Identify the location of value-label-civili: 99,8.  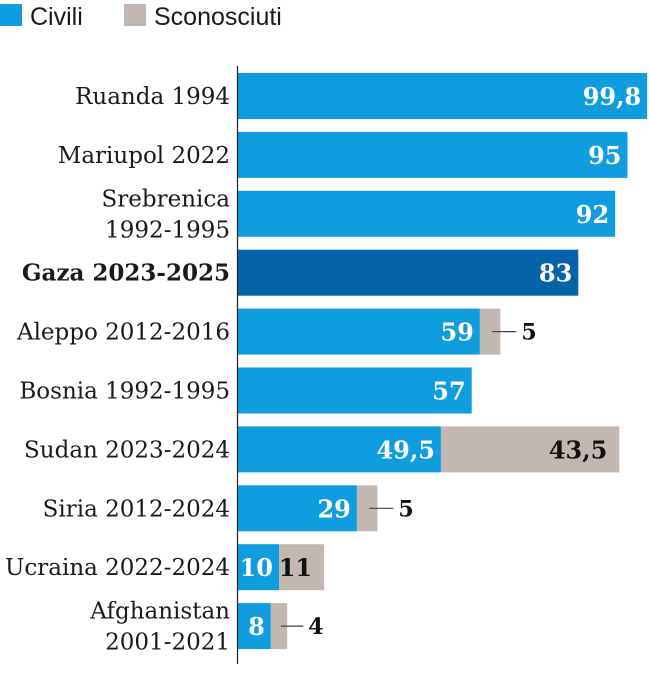
(612, 96).